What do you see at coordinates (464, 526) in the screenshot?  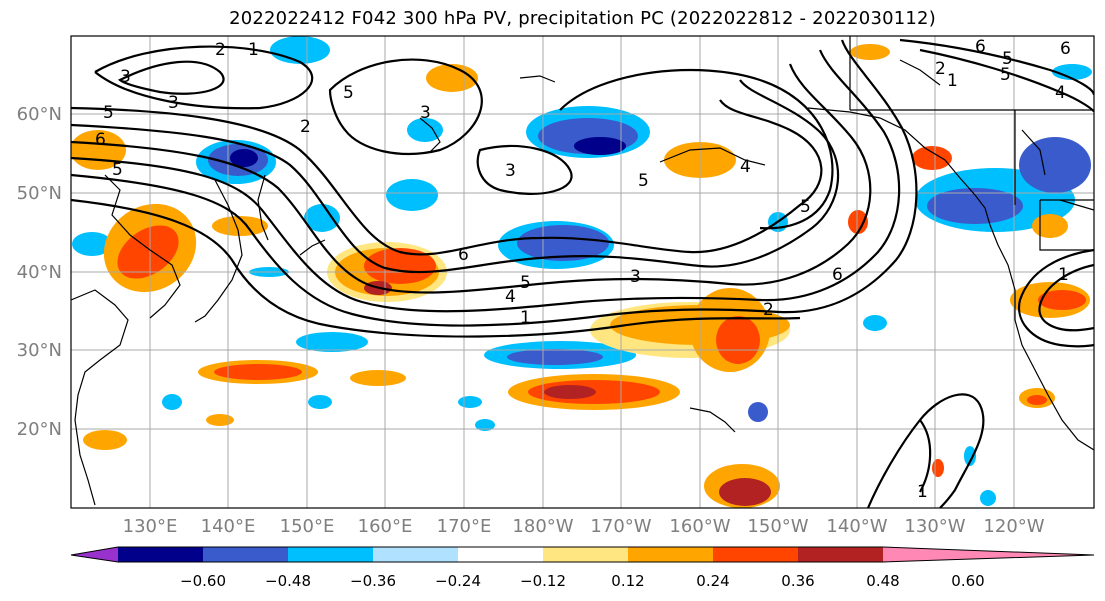 I see `lon-label: 170°E` at bounding box center [464, 526].